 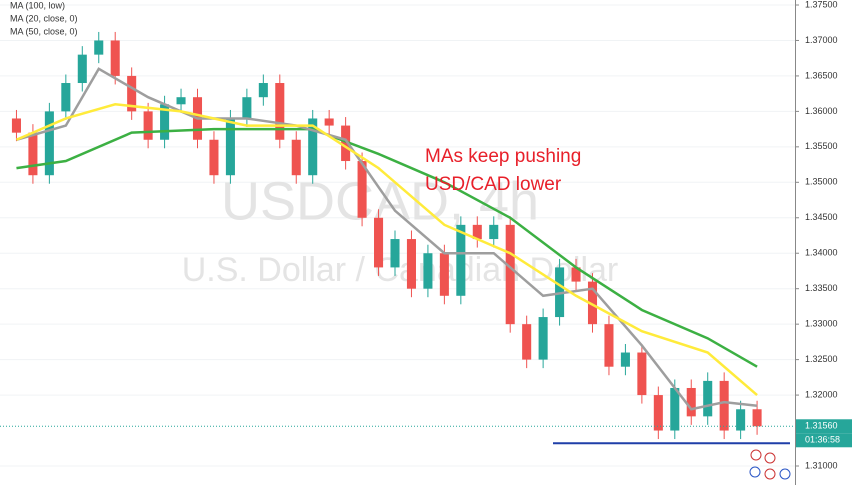 I want to click on y-tick-label: 1.37000, so click(x=821, y=40).